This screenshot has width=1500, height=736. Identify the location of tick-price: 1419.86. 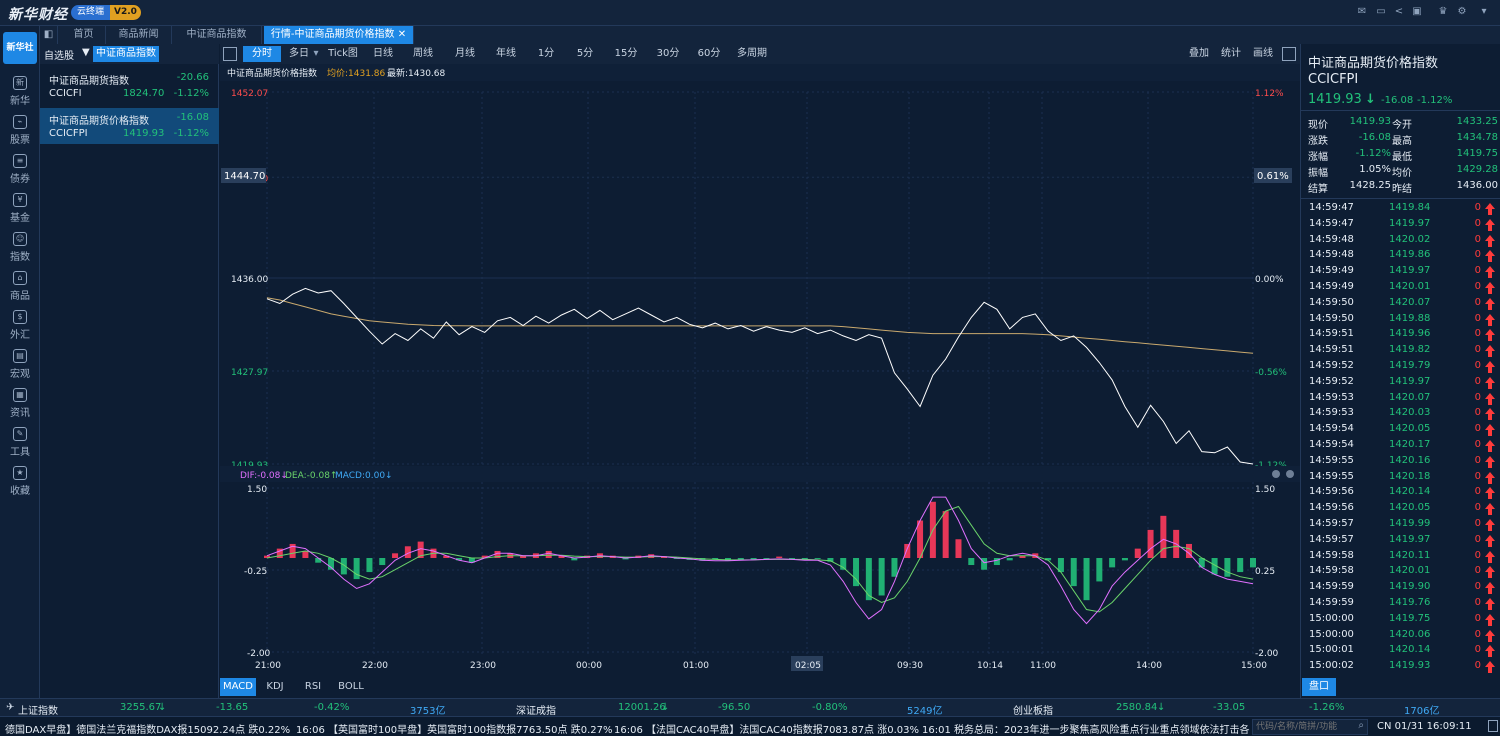
(1410, 255).